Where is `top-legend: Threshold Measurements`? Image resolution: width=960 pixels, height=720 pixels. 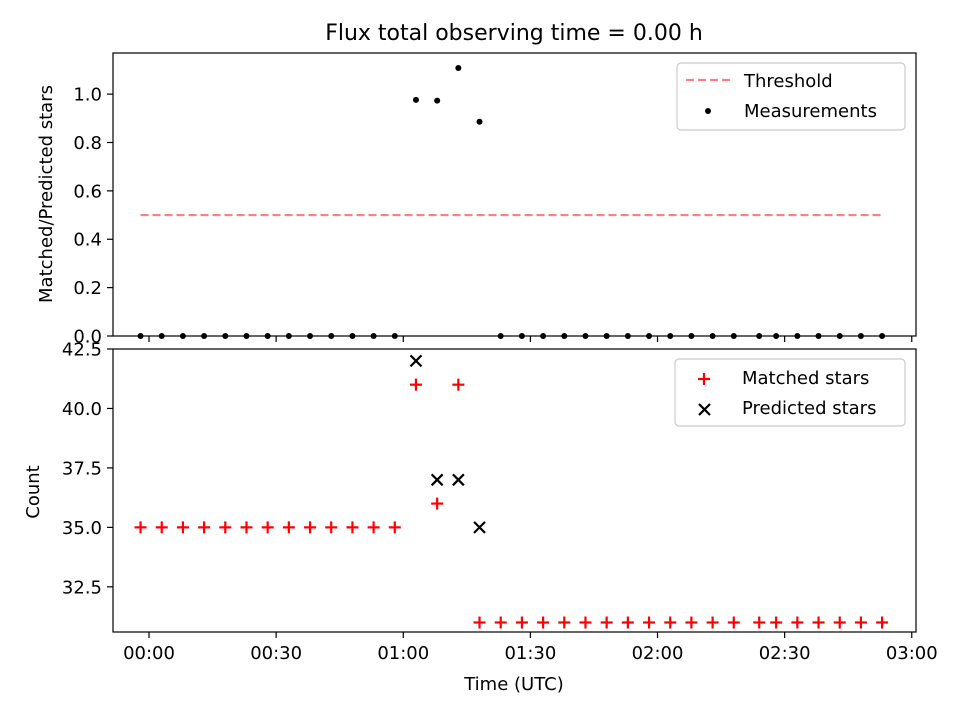 top-legend: Threshold Measurements is located at coordinates (791, 96).